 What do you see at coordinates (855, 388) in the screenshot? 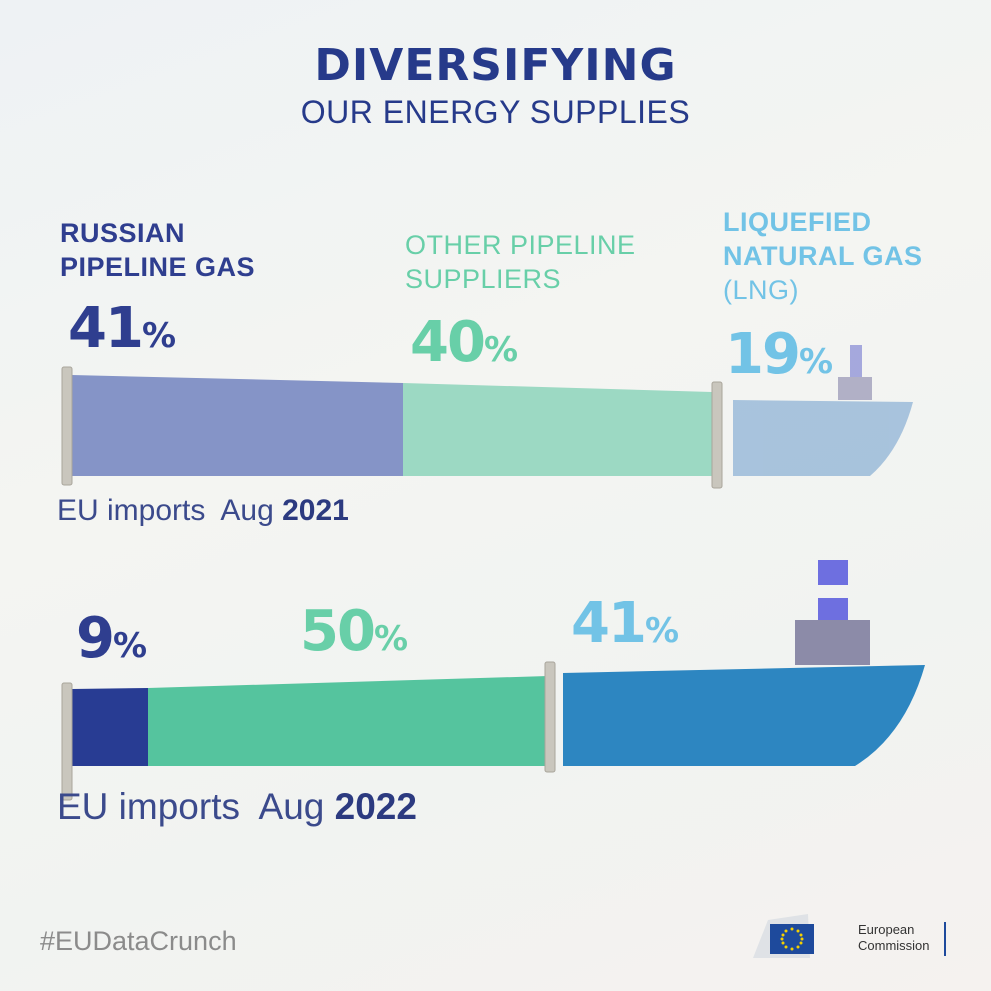
I see `ship-2021-bridge` at bounding box center [855, 388].